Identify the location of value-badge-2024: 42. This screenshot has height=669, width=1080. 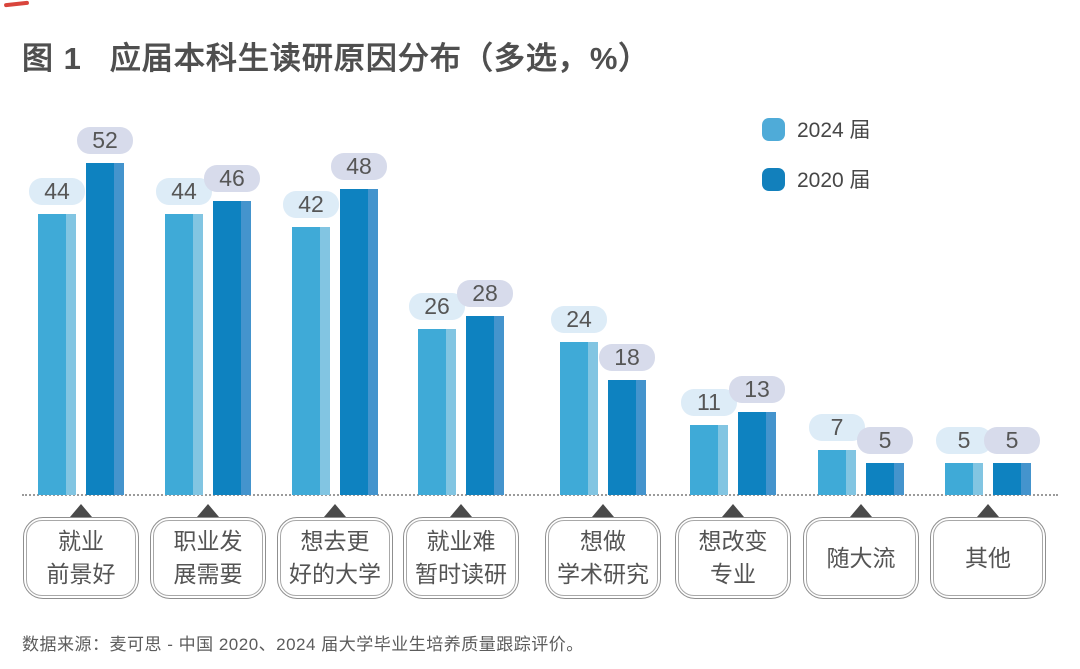
(311, 204).